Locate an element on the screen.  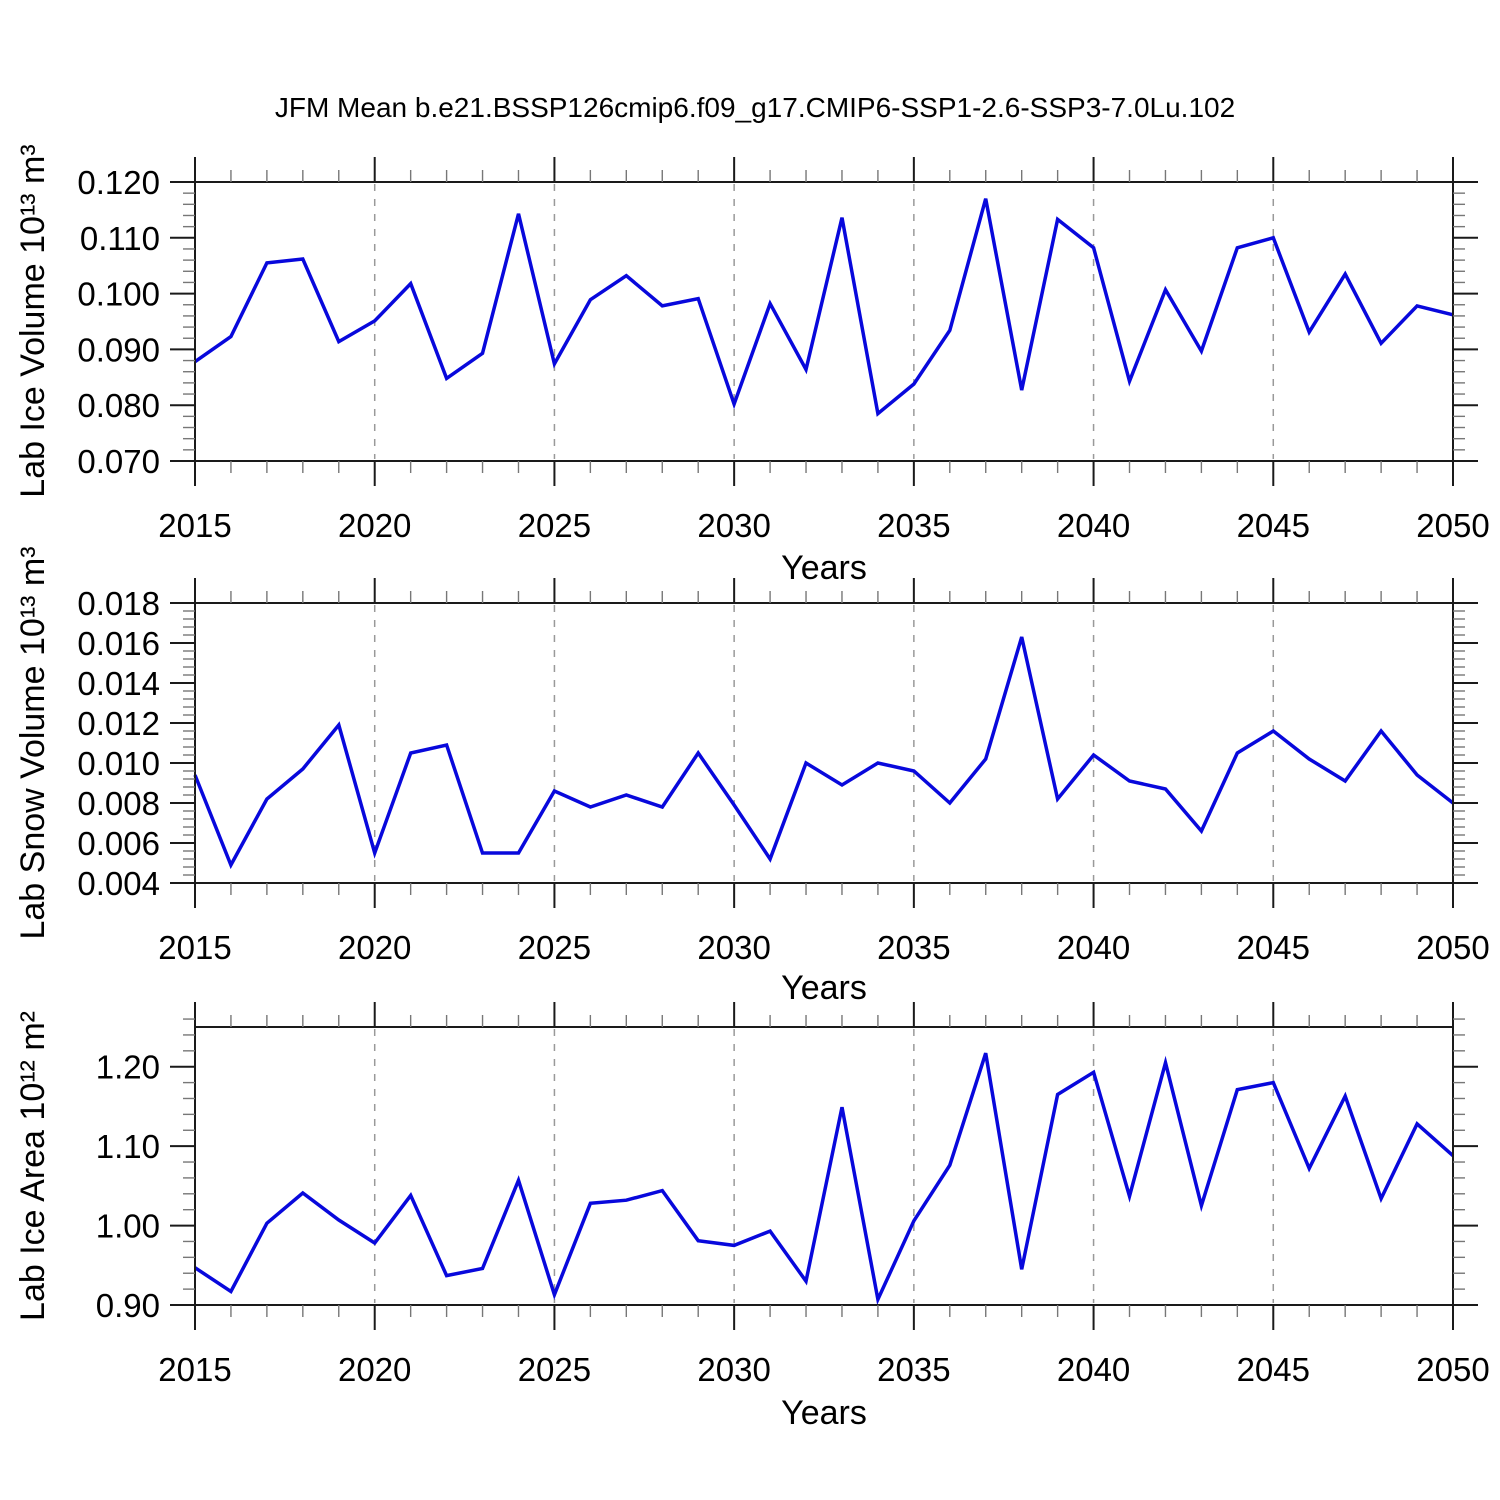
y-tick-label: 0.004 is located at coordinates (118, 883).